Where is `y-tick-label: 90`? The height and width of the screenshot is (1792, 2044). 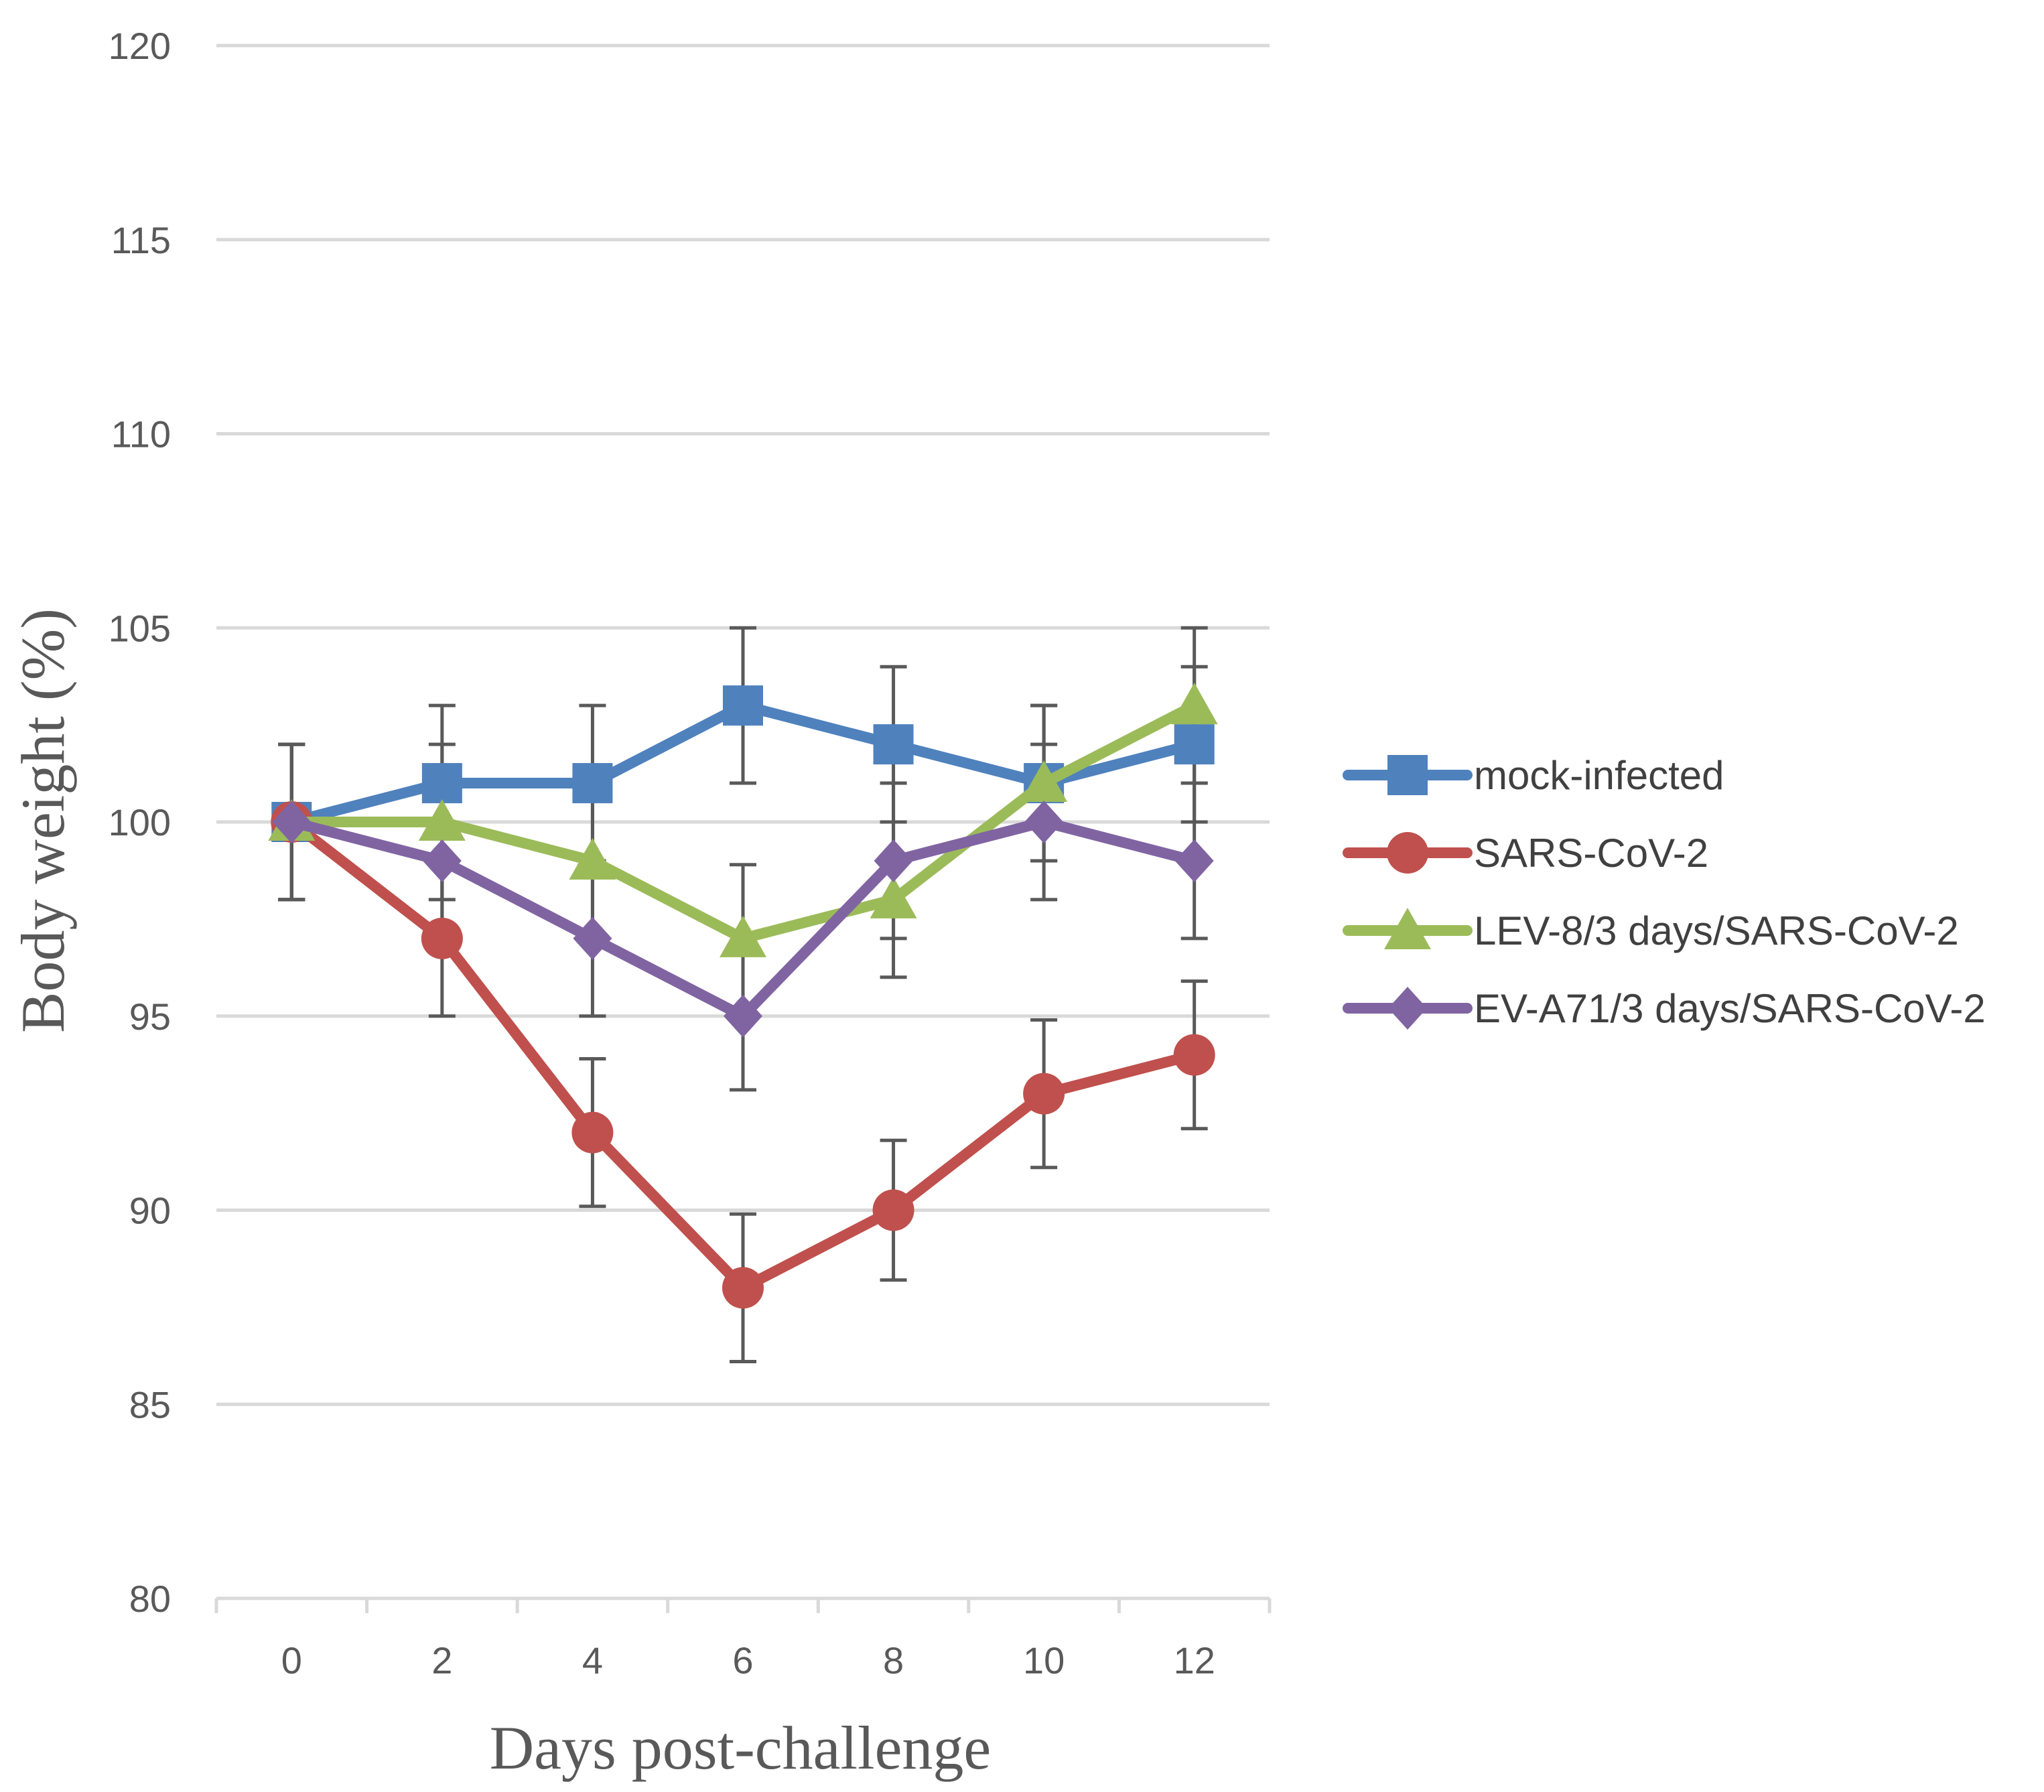 y-tick-label: 90 is located at coordinates (150, 1211).